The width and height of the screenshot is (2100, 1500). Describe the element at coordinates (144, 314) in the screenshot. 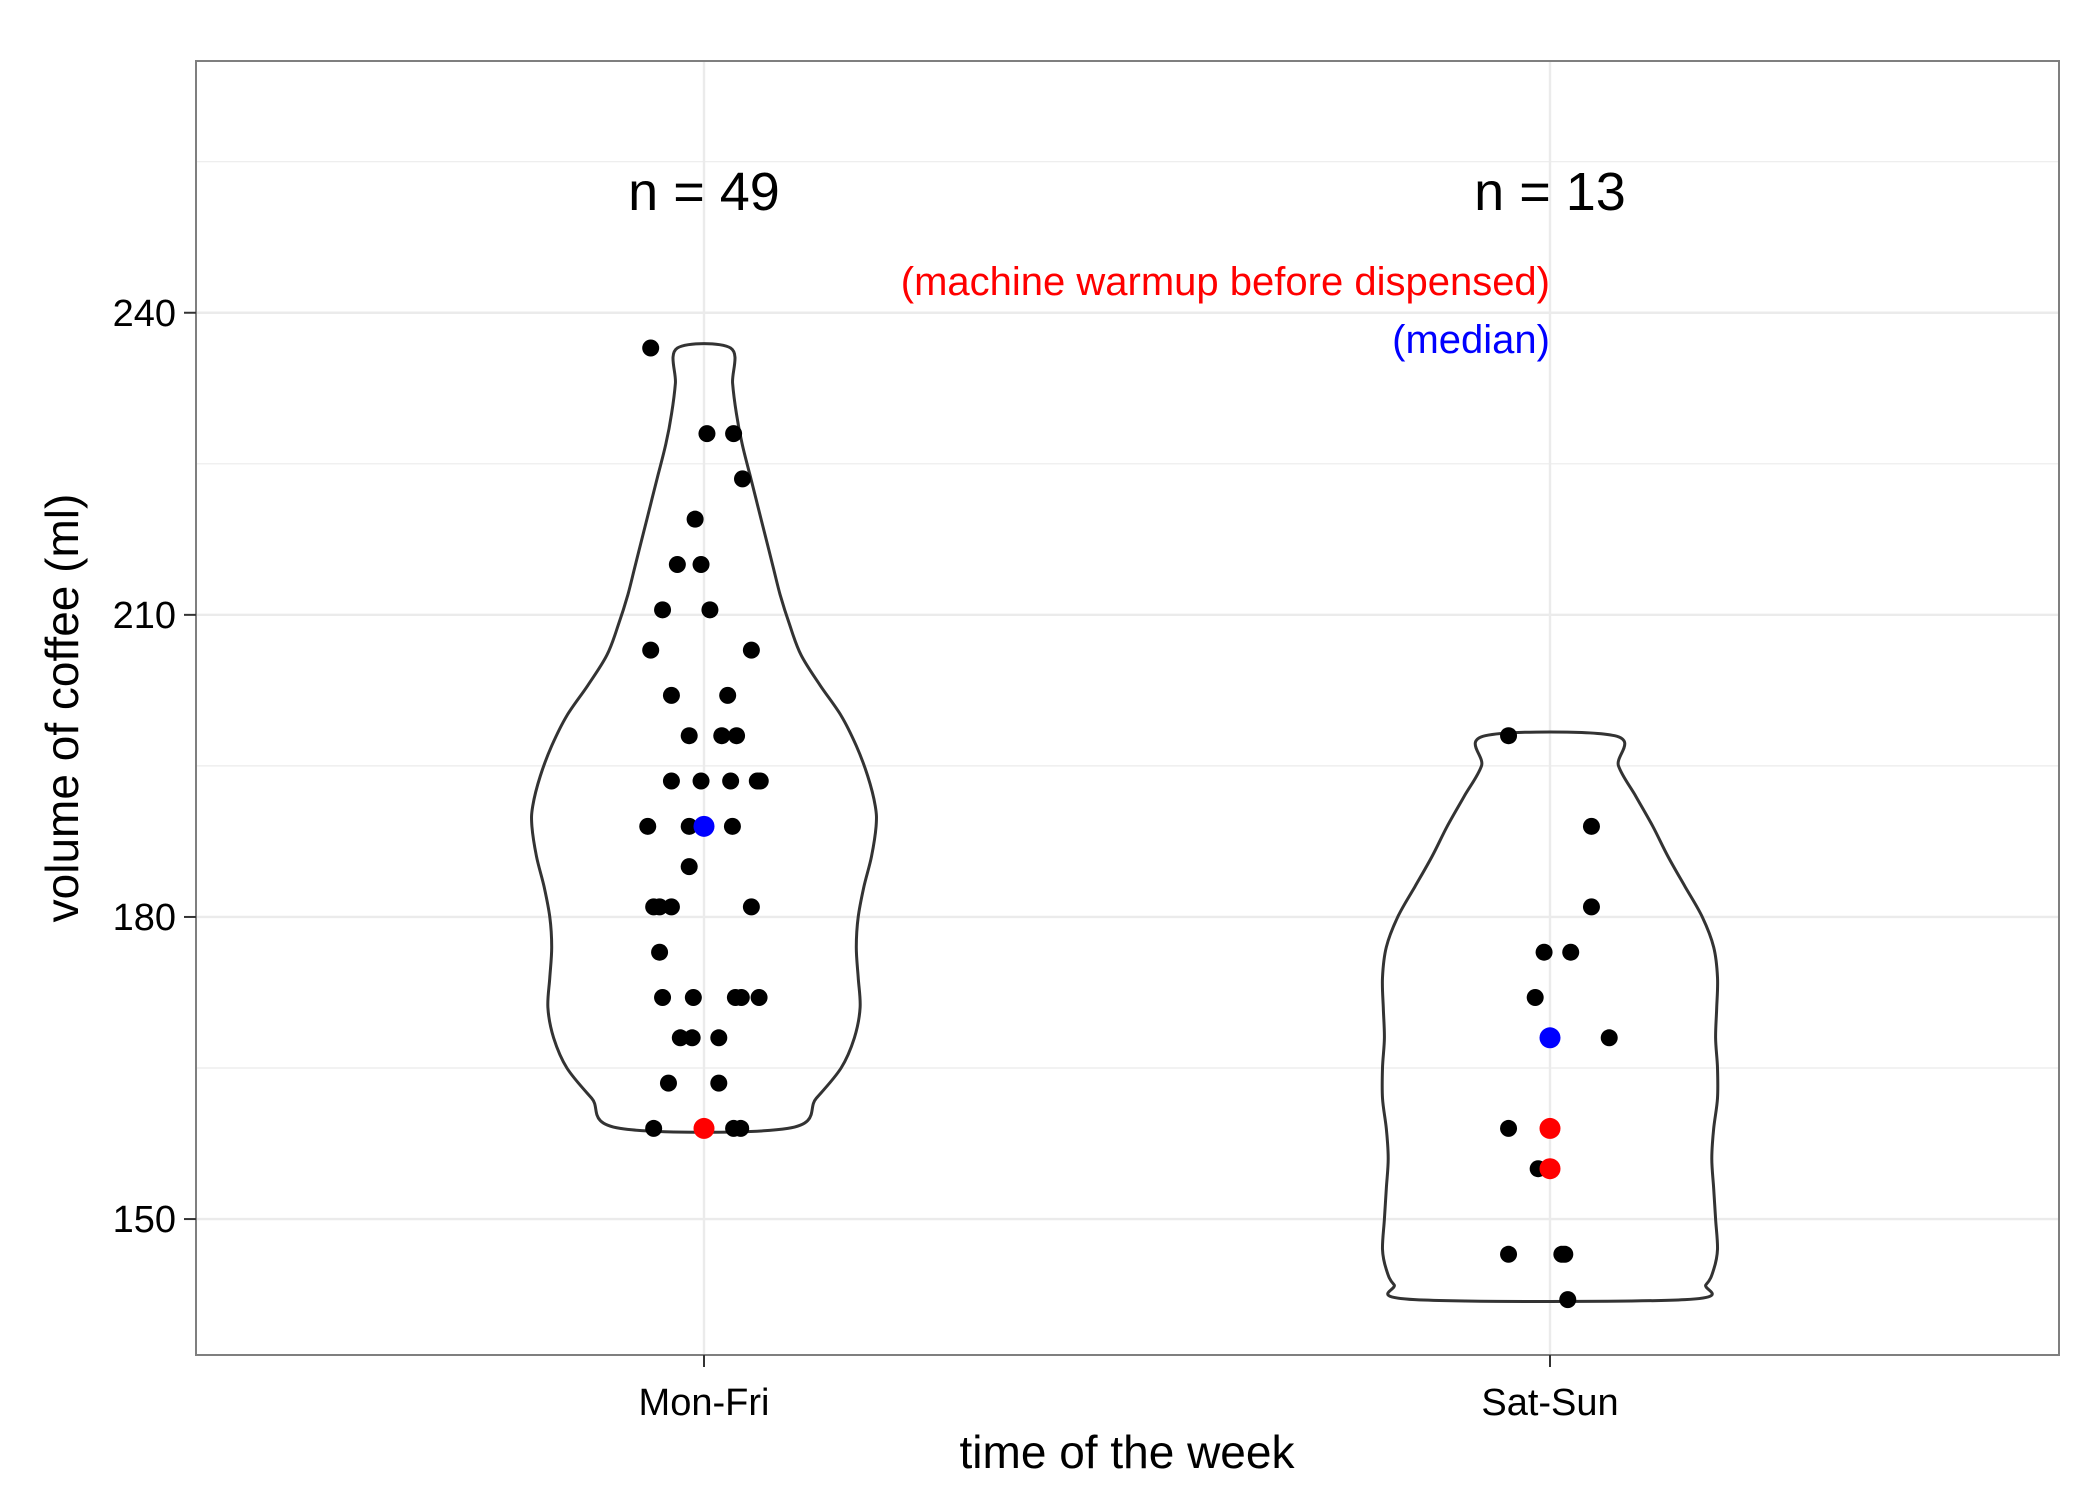

I see `y-tick-label: 240` at that location.